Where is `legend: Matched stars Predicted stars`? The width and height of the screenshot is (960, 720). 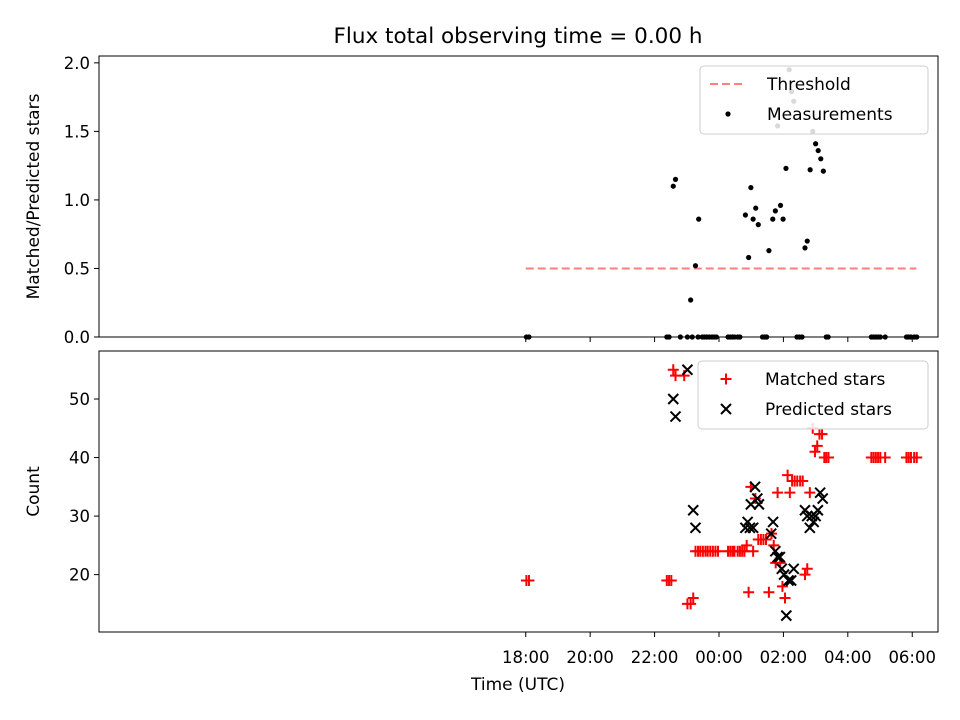 legend: Matched stars Predicted stars is located at coordinates (813, 395).